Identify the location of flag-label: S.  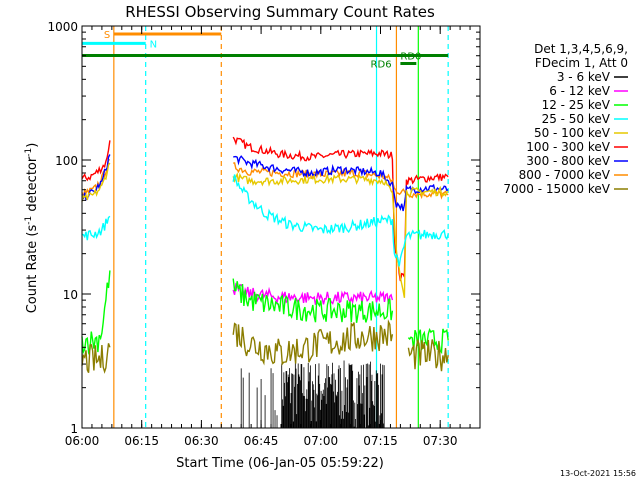
(107, 35).